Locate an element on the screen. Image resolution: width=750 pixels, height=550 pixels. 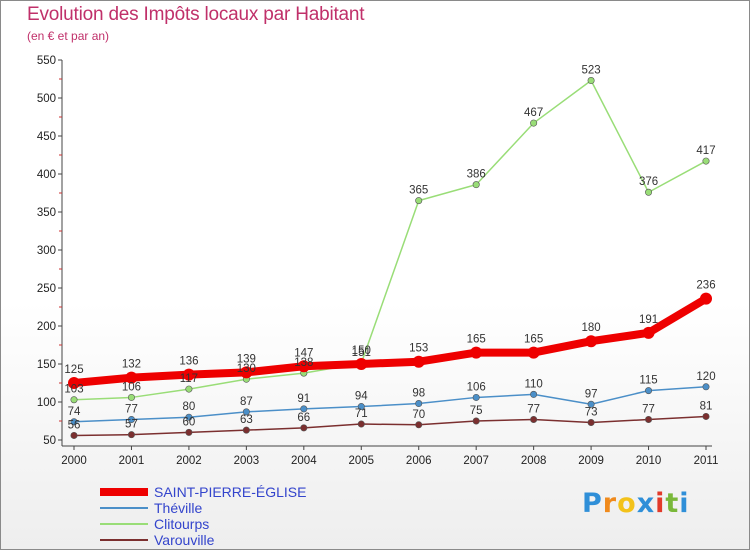
data-label-saint-pierre-eglise: 150 is located at coordinates (361, 351).